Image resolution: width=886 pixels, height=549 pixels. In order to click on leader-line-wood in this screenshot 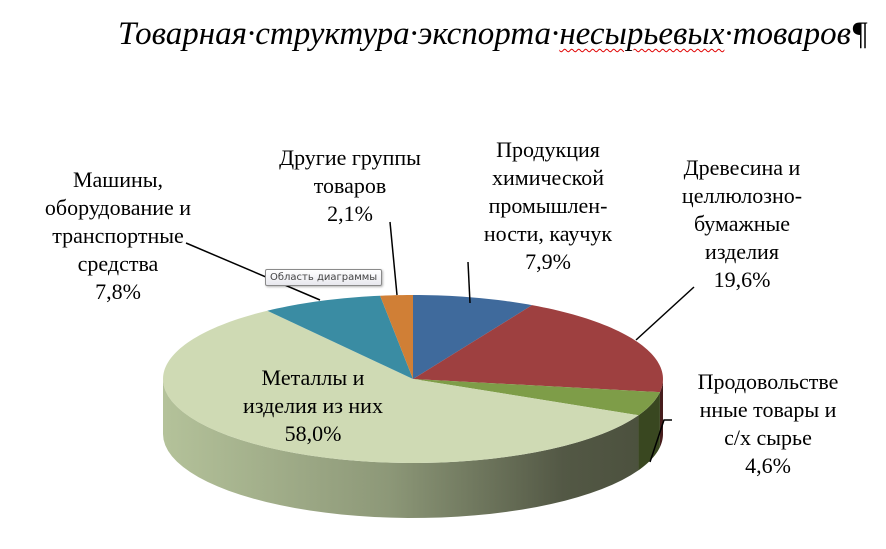, I will do `click(665, 313)`.